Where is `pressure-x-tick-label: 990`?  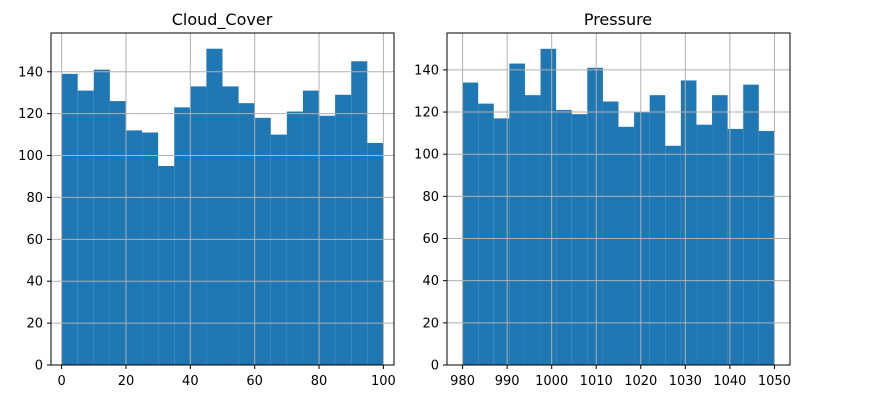
pressure-x-tick-label: 990 is located at coordinates (507, 381).